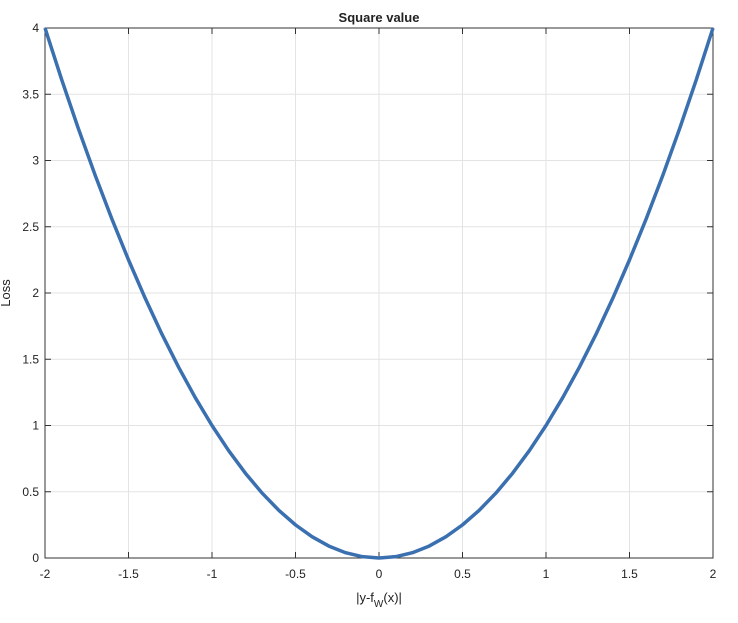 The image size is (738, 623). I want to click on x-tick-label: -0.5, so click(295, 574).